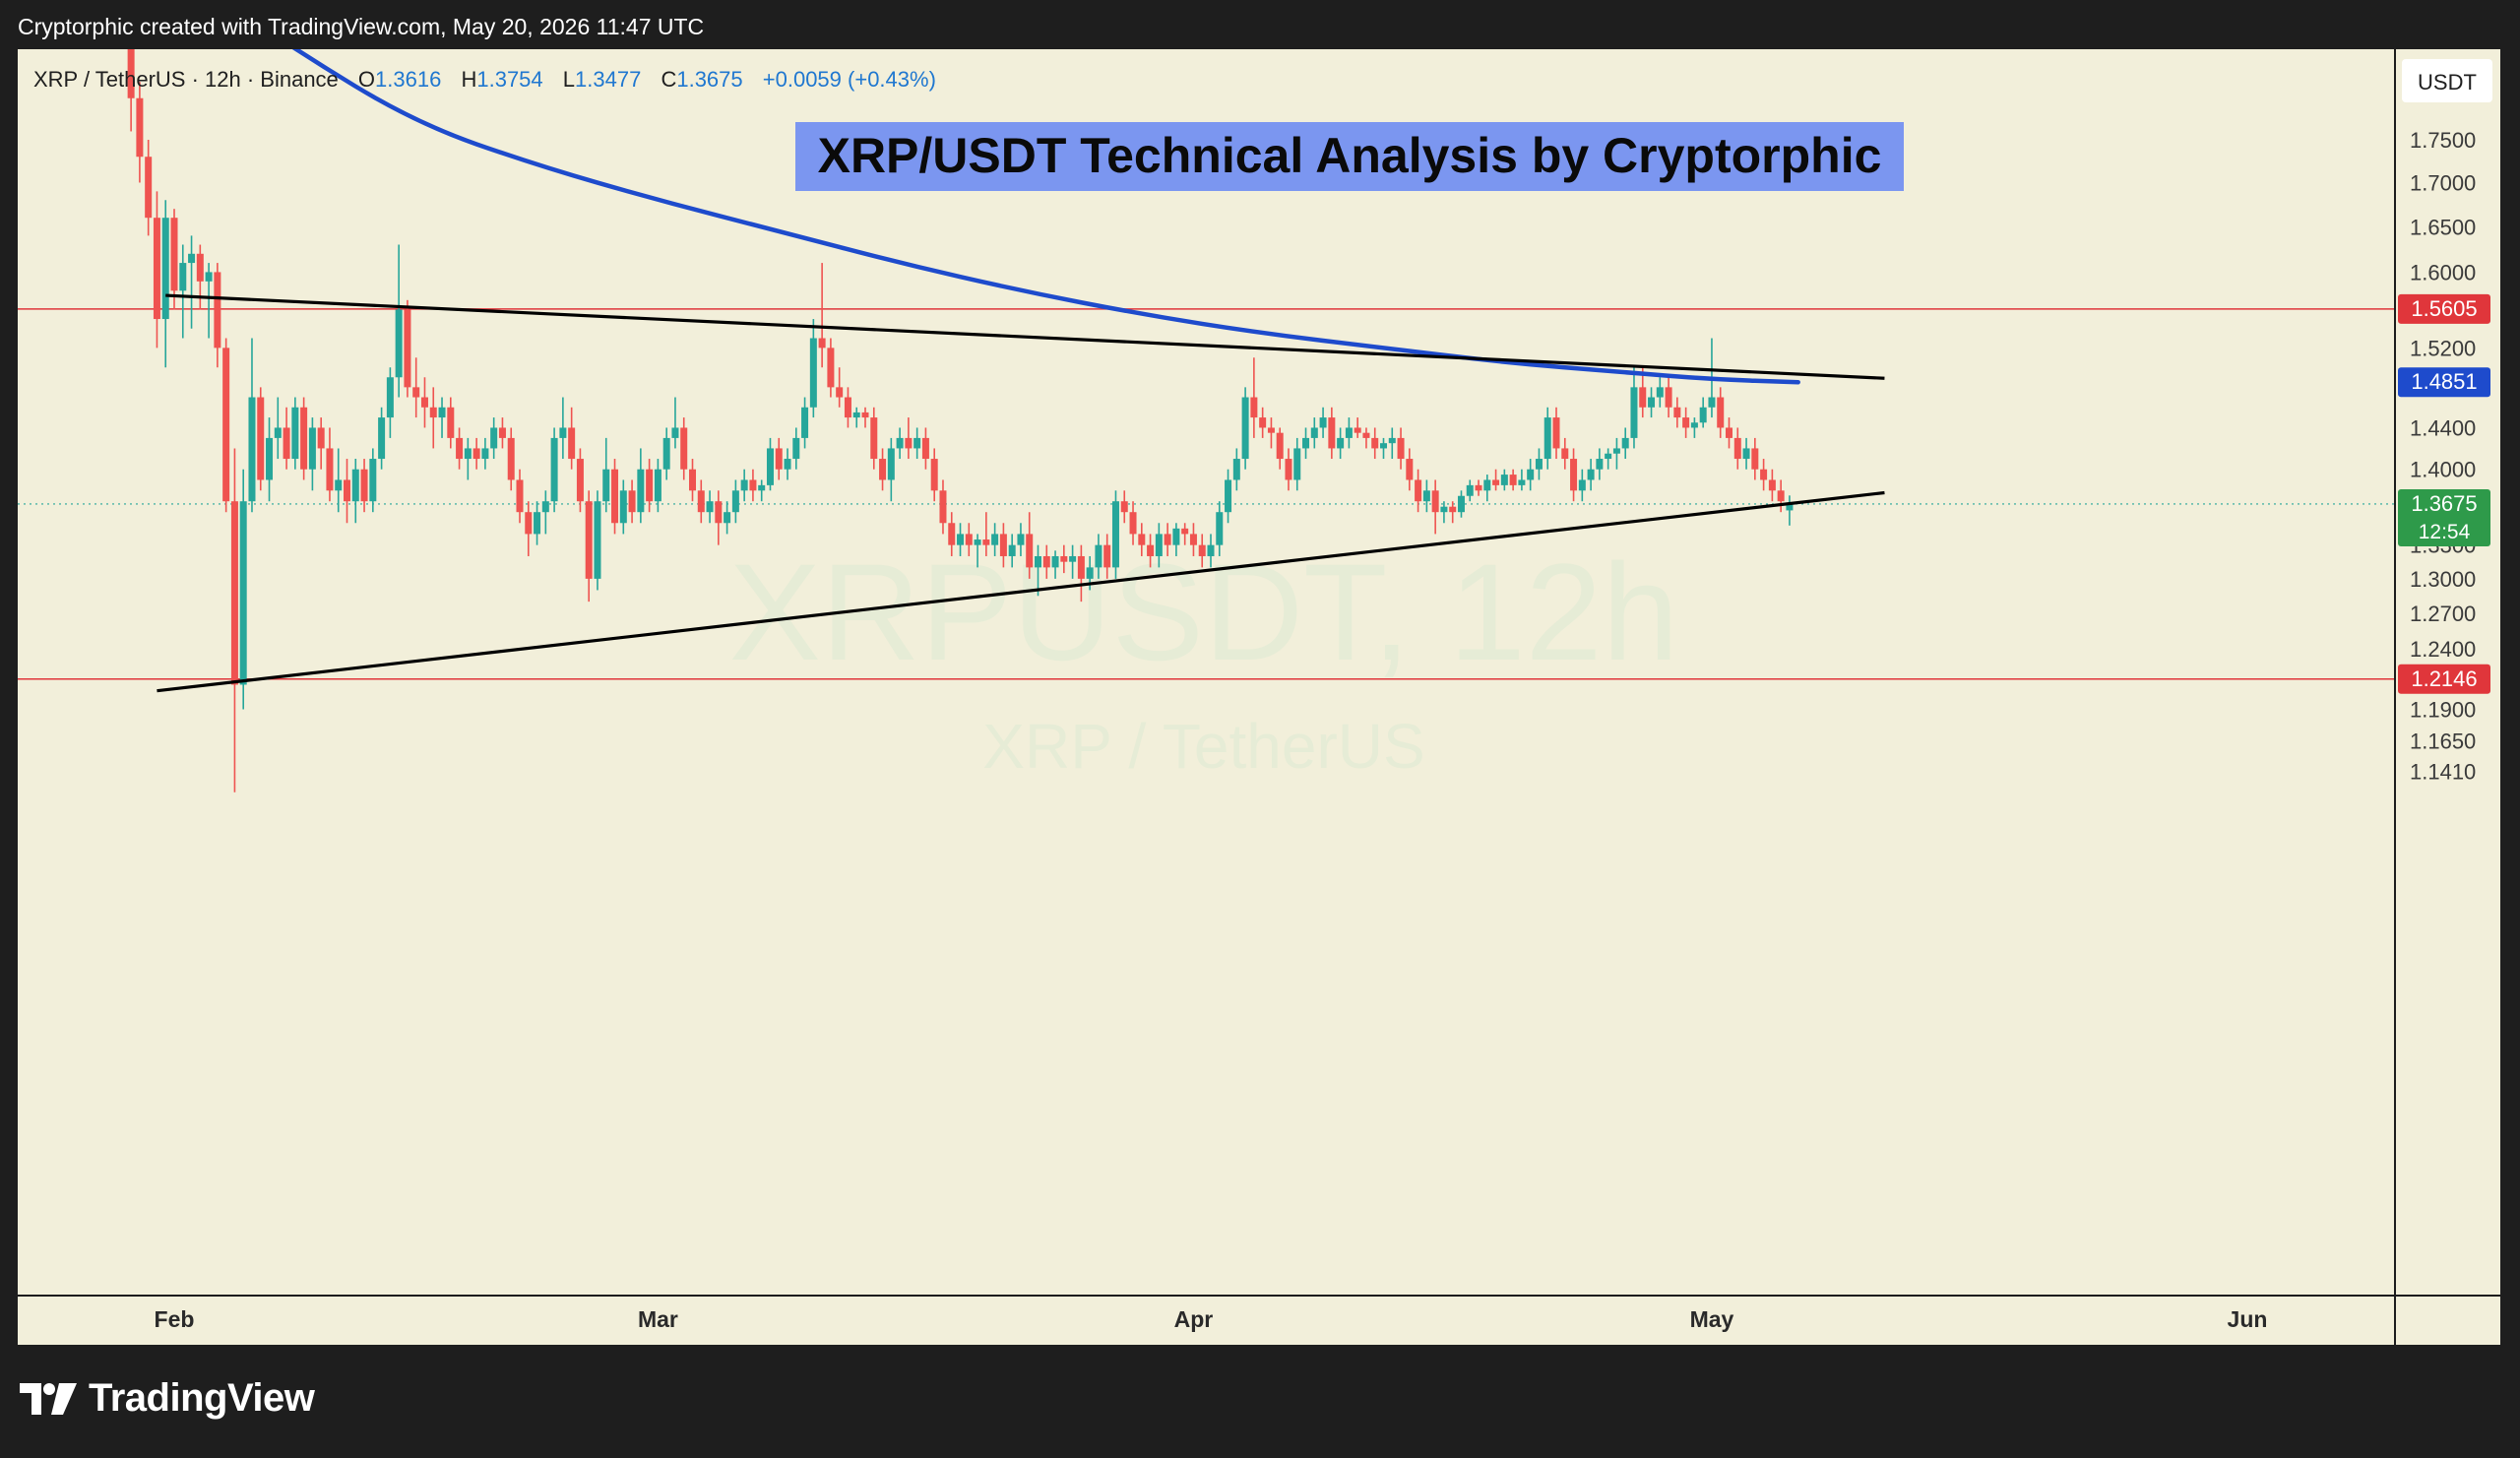  Describe the element at coordinates (186, 79) in the screenshot. I see `legend-symbol: XRP / TetherUS · 12h · Binance` at that location.